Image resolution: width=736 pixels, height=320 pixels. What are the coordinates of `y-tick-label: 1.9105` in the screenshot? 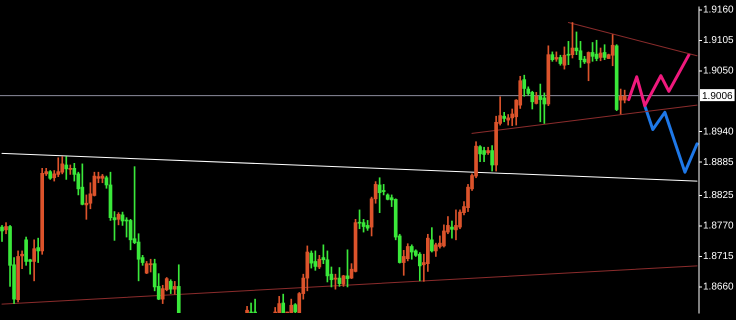 It's located at (718, 40).